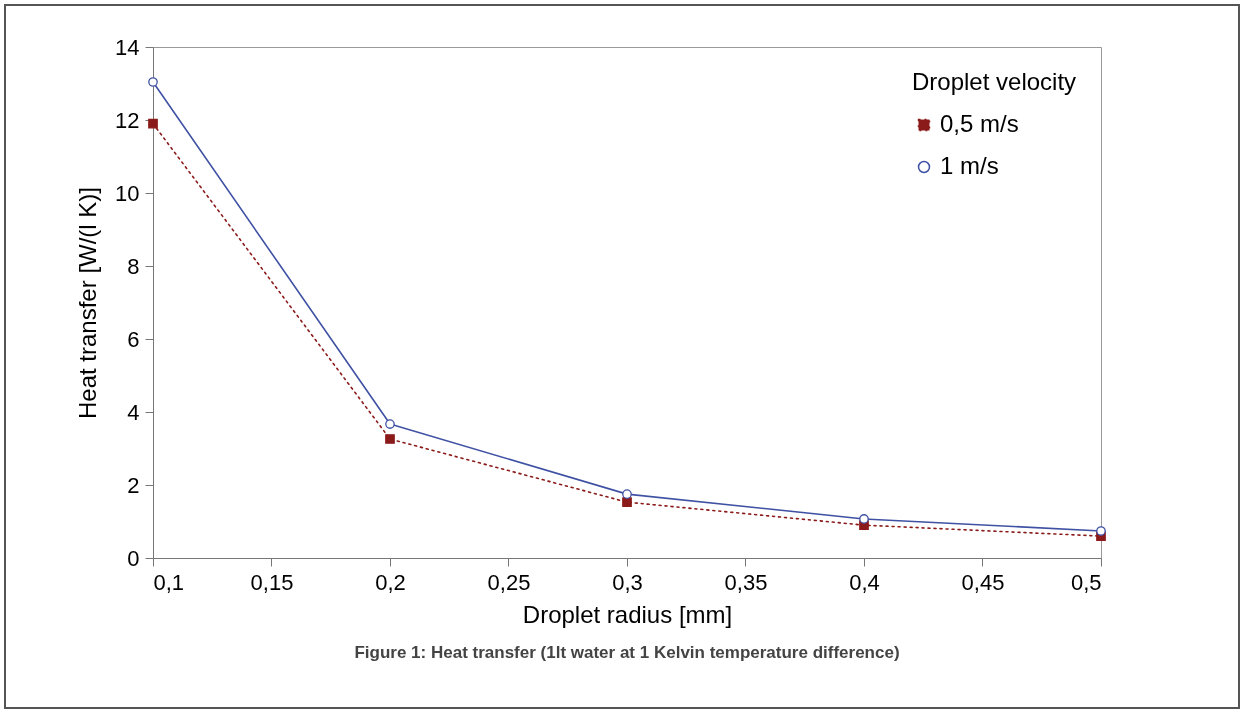 The height and width of the screenshot is (717, 1250). Describe the element at coordinates (127, 47) in the screenshot. I see `y-tick-label: 14` at that location.